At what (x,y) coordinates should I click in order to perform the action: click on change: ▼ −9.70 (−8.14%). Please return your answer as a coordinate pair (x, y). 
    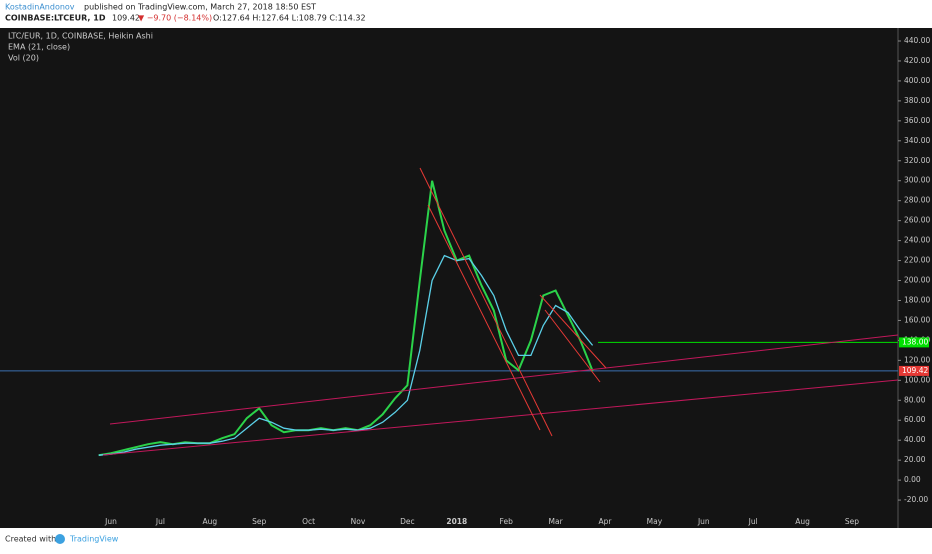
    Looking at the image, I should click on (175, 18).